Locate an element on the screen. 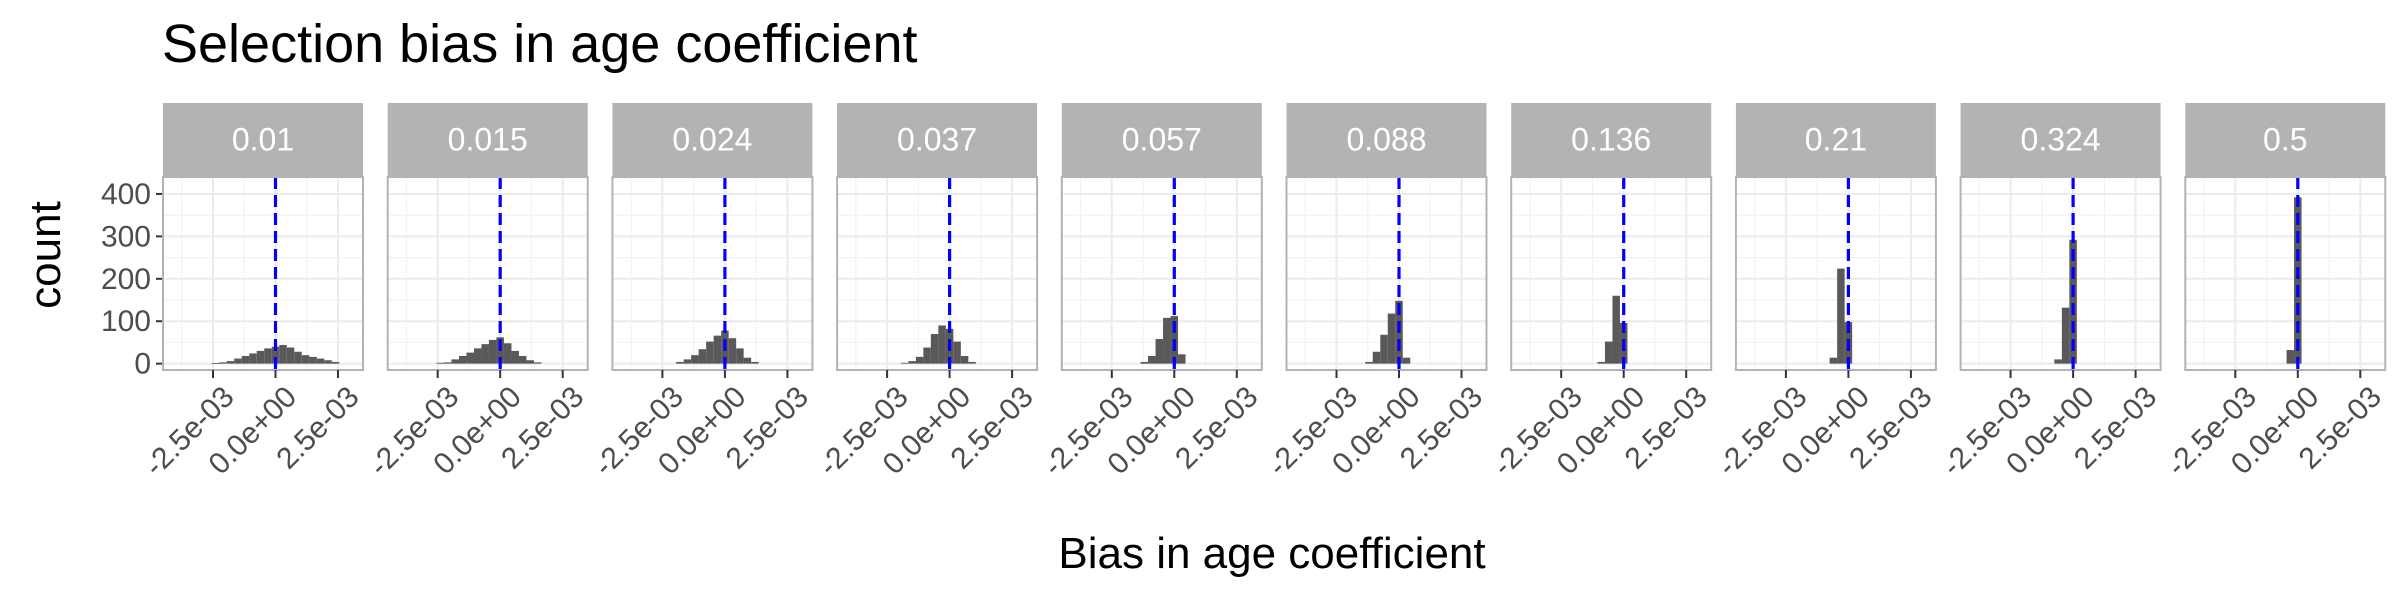 The height and width of the screenshot is (600, 2400). facet-panel-4: 0.037-2.5e-030.0e+002.5e-03 is located at coordinates (926, 293).